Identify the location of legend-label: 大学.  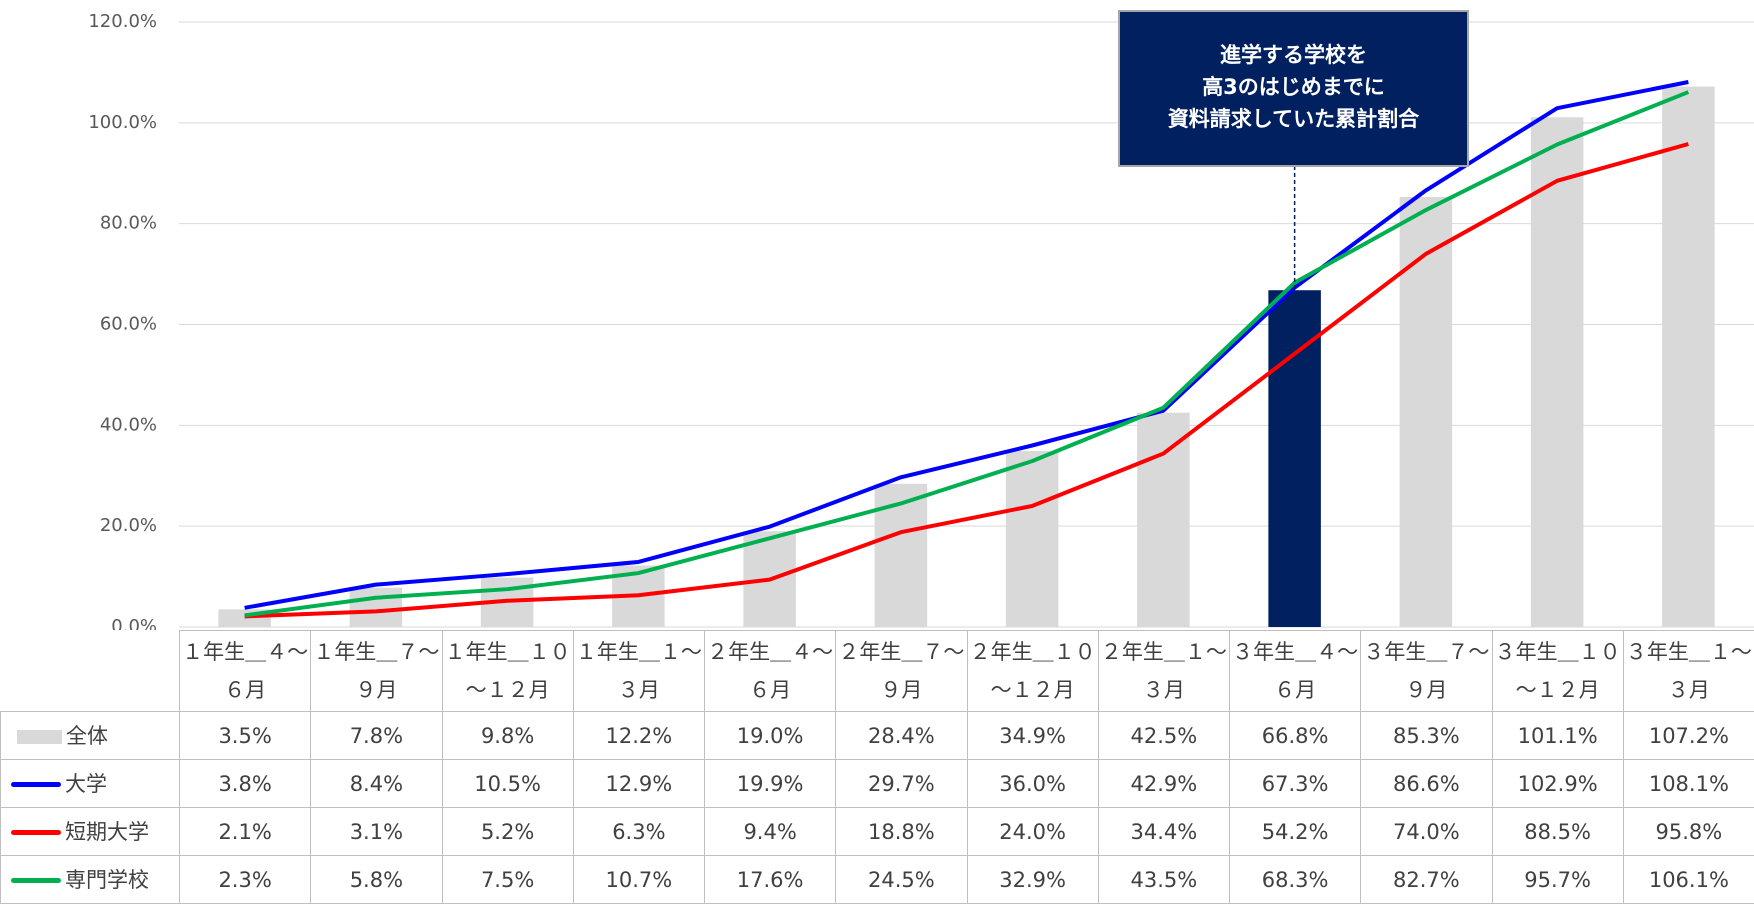
(86, 784).